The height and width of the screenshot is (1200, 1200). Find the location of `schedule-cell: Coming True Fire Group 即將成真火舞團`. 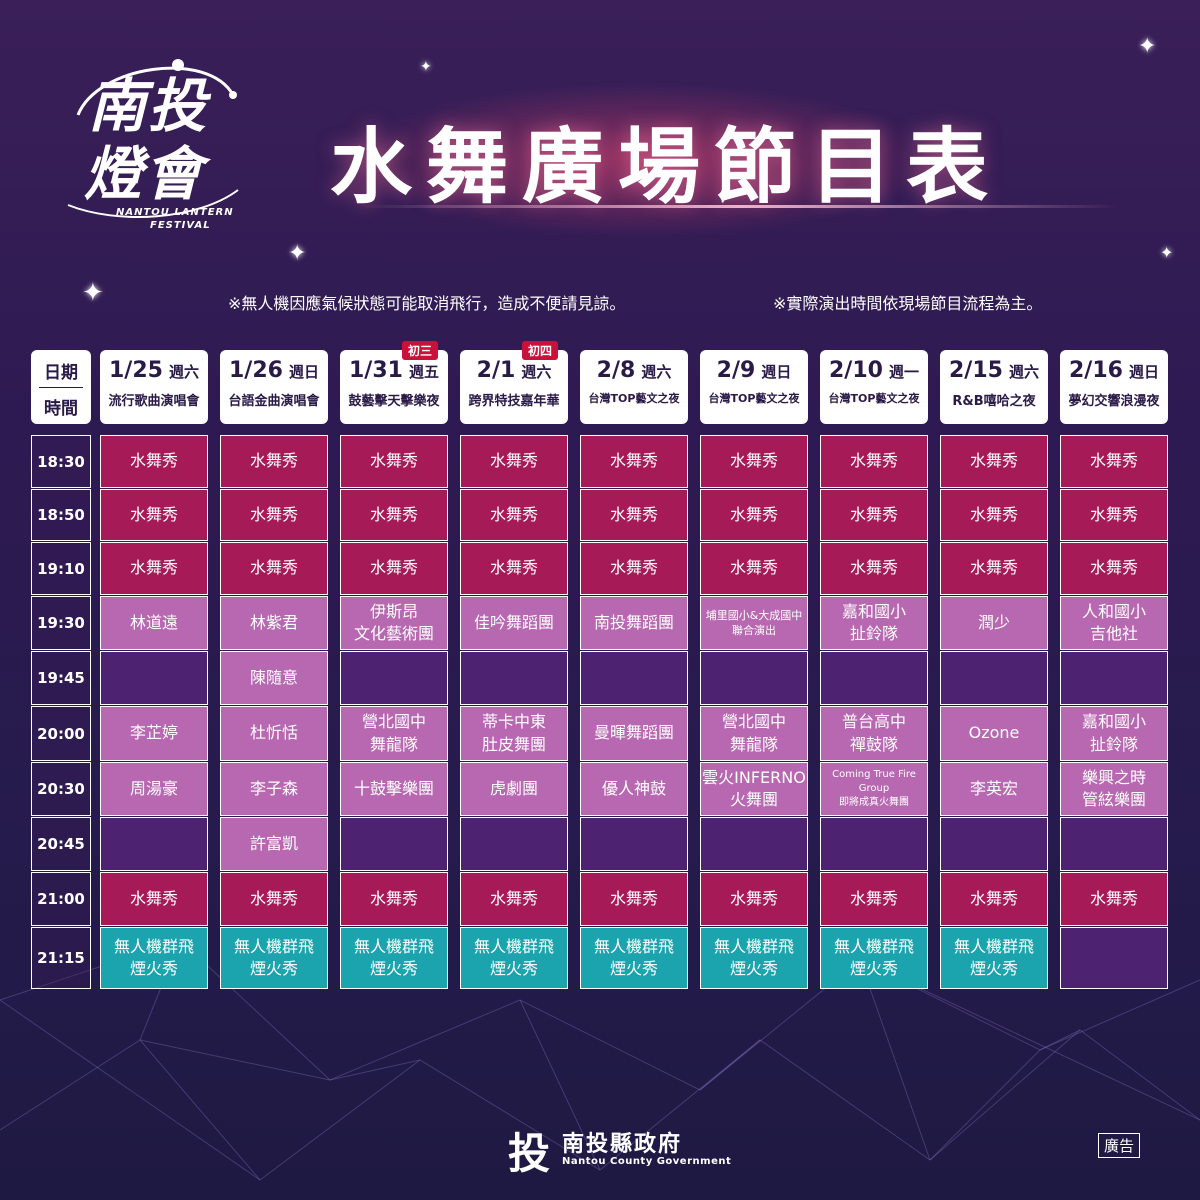

schedule-cell: Coming True Fire Group 即將成真火舞團 is located at coordinates (874, 789).